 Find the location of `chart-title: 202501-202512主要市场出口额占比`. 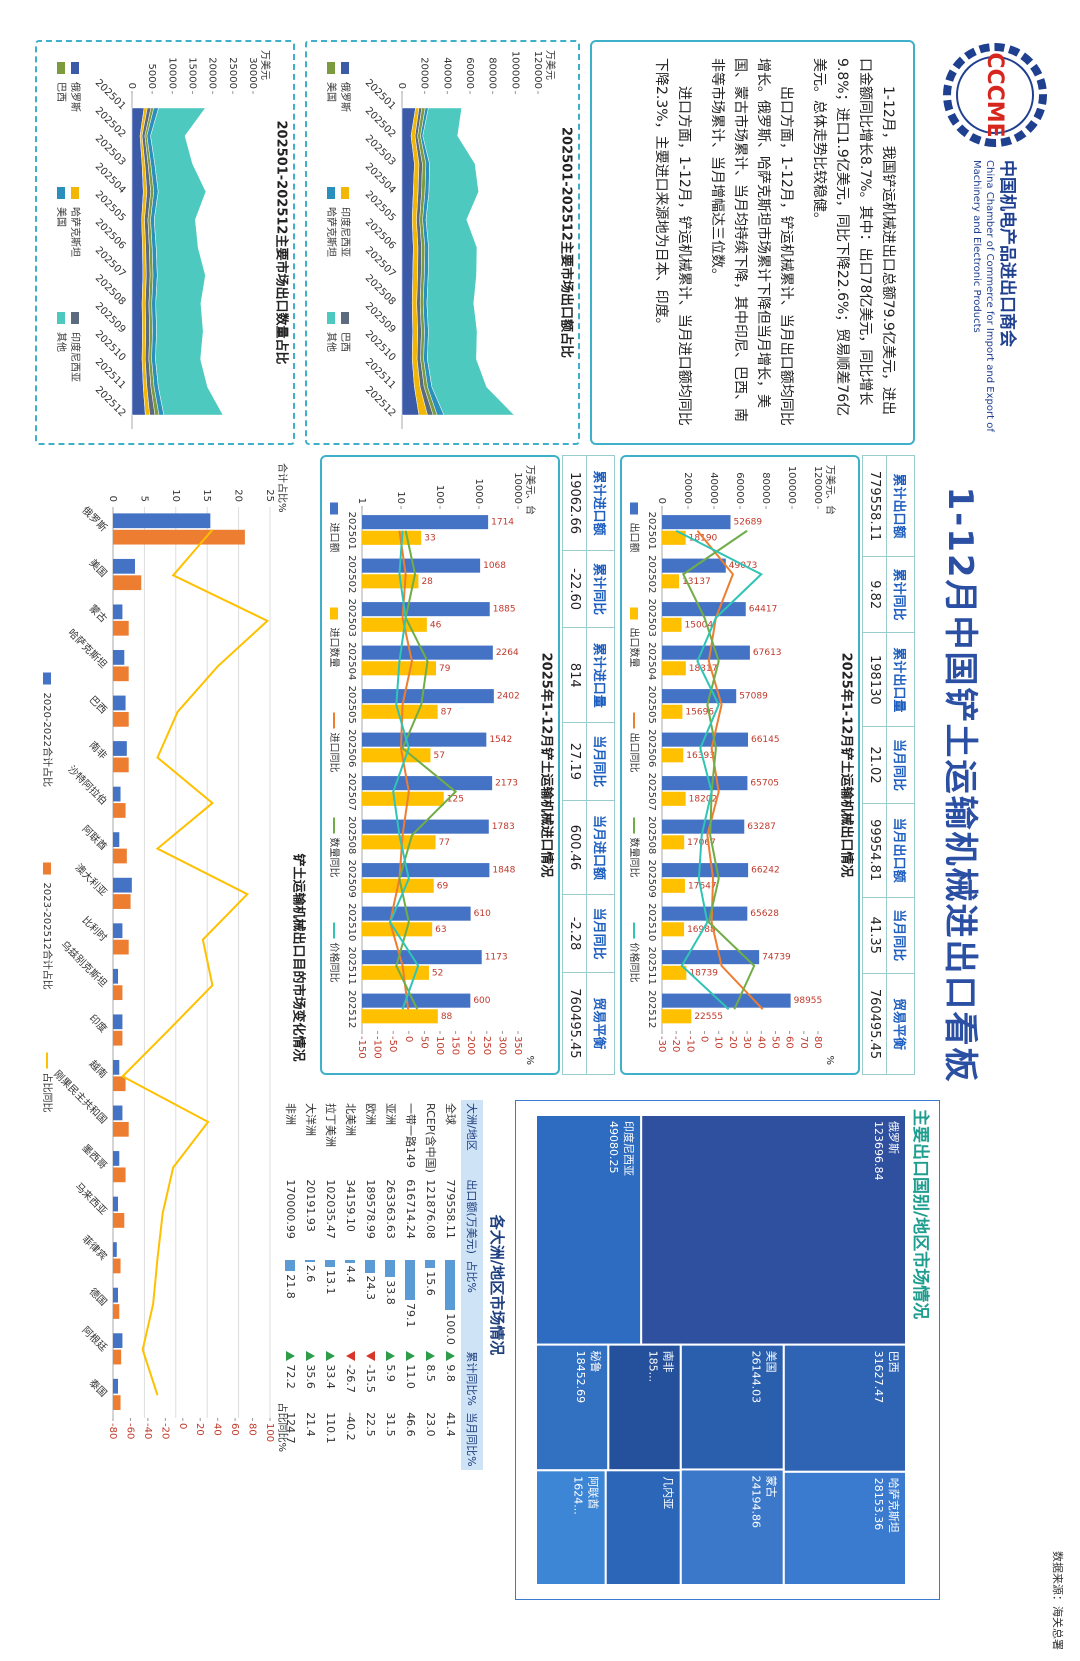

chart-title: 202501-202512主要市场出口额占比 is located at coordinates (567, 242).